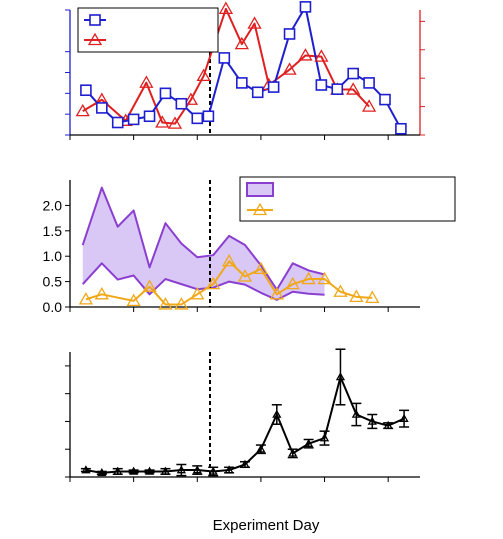 This screenshot has height=539, width=503. I want to click on y-tick-label: 1.0, so click(53, 256).